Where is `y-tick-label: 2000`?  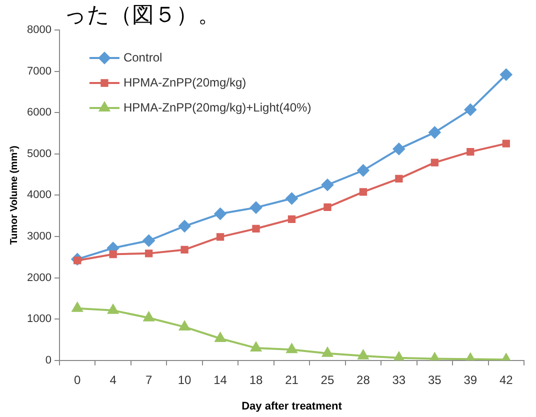 y-tick-label: 2000 is located at coordinates (39, 278).